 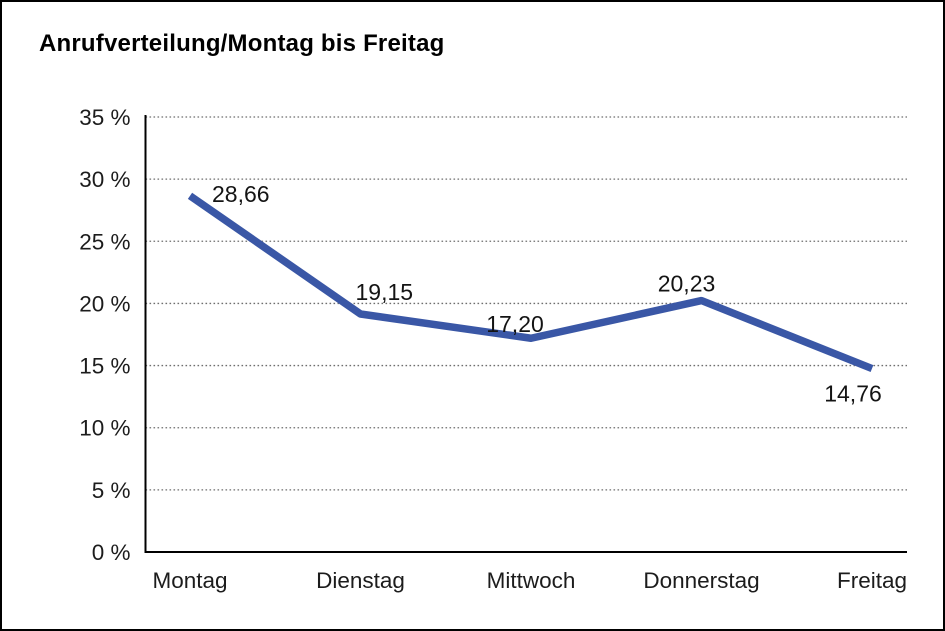 I want to click on x-axis-category-label: Montag, so click(x=189, y=580).